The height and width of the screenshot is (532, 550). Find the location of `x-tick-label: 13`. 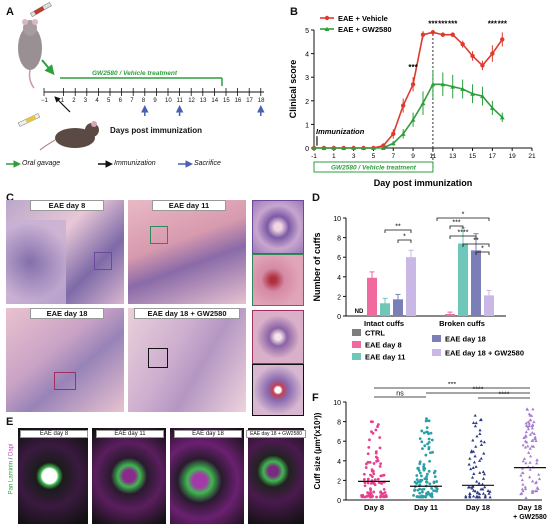

x-tick-label: 13 is located at coordinates (453, 156).